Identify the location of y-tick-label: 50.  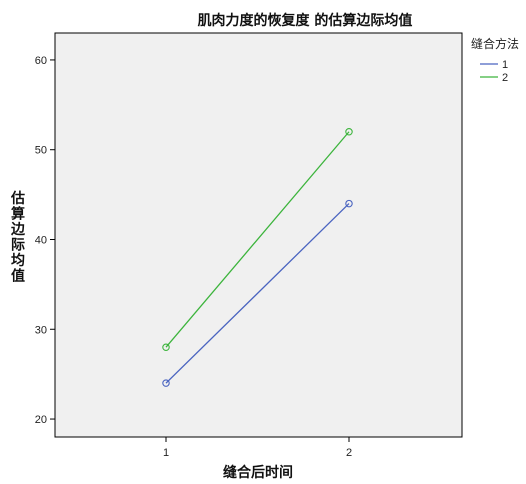
(41, 151).